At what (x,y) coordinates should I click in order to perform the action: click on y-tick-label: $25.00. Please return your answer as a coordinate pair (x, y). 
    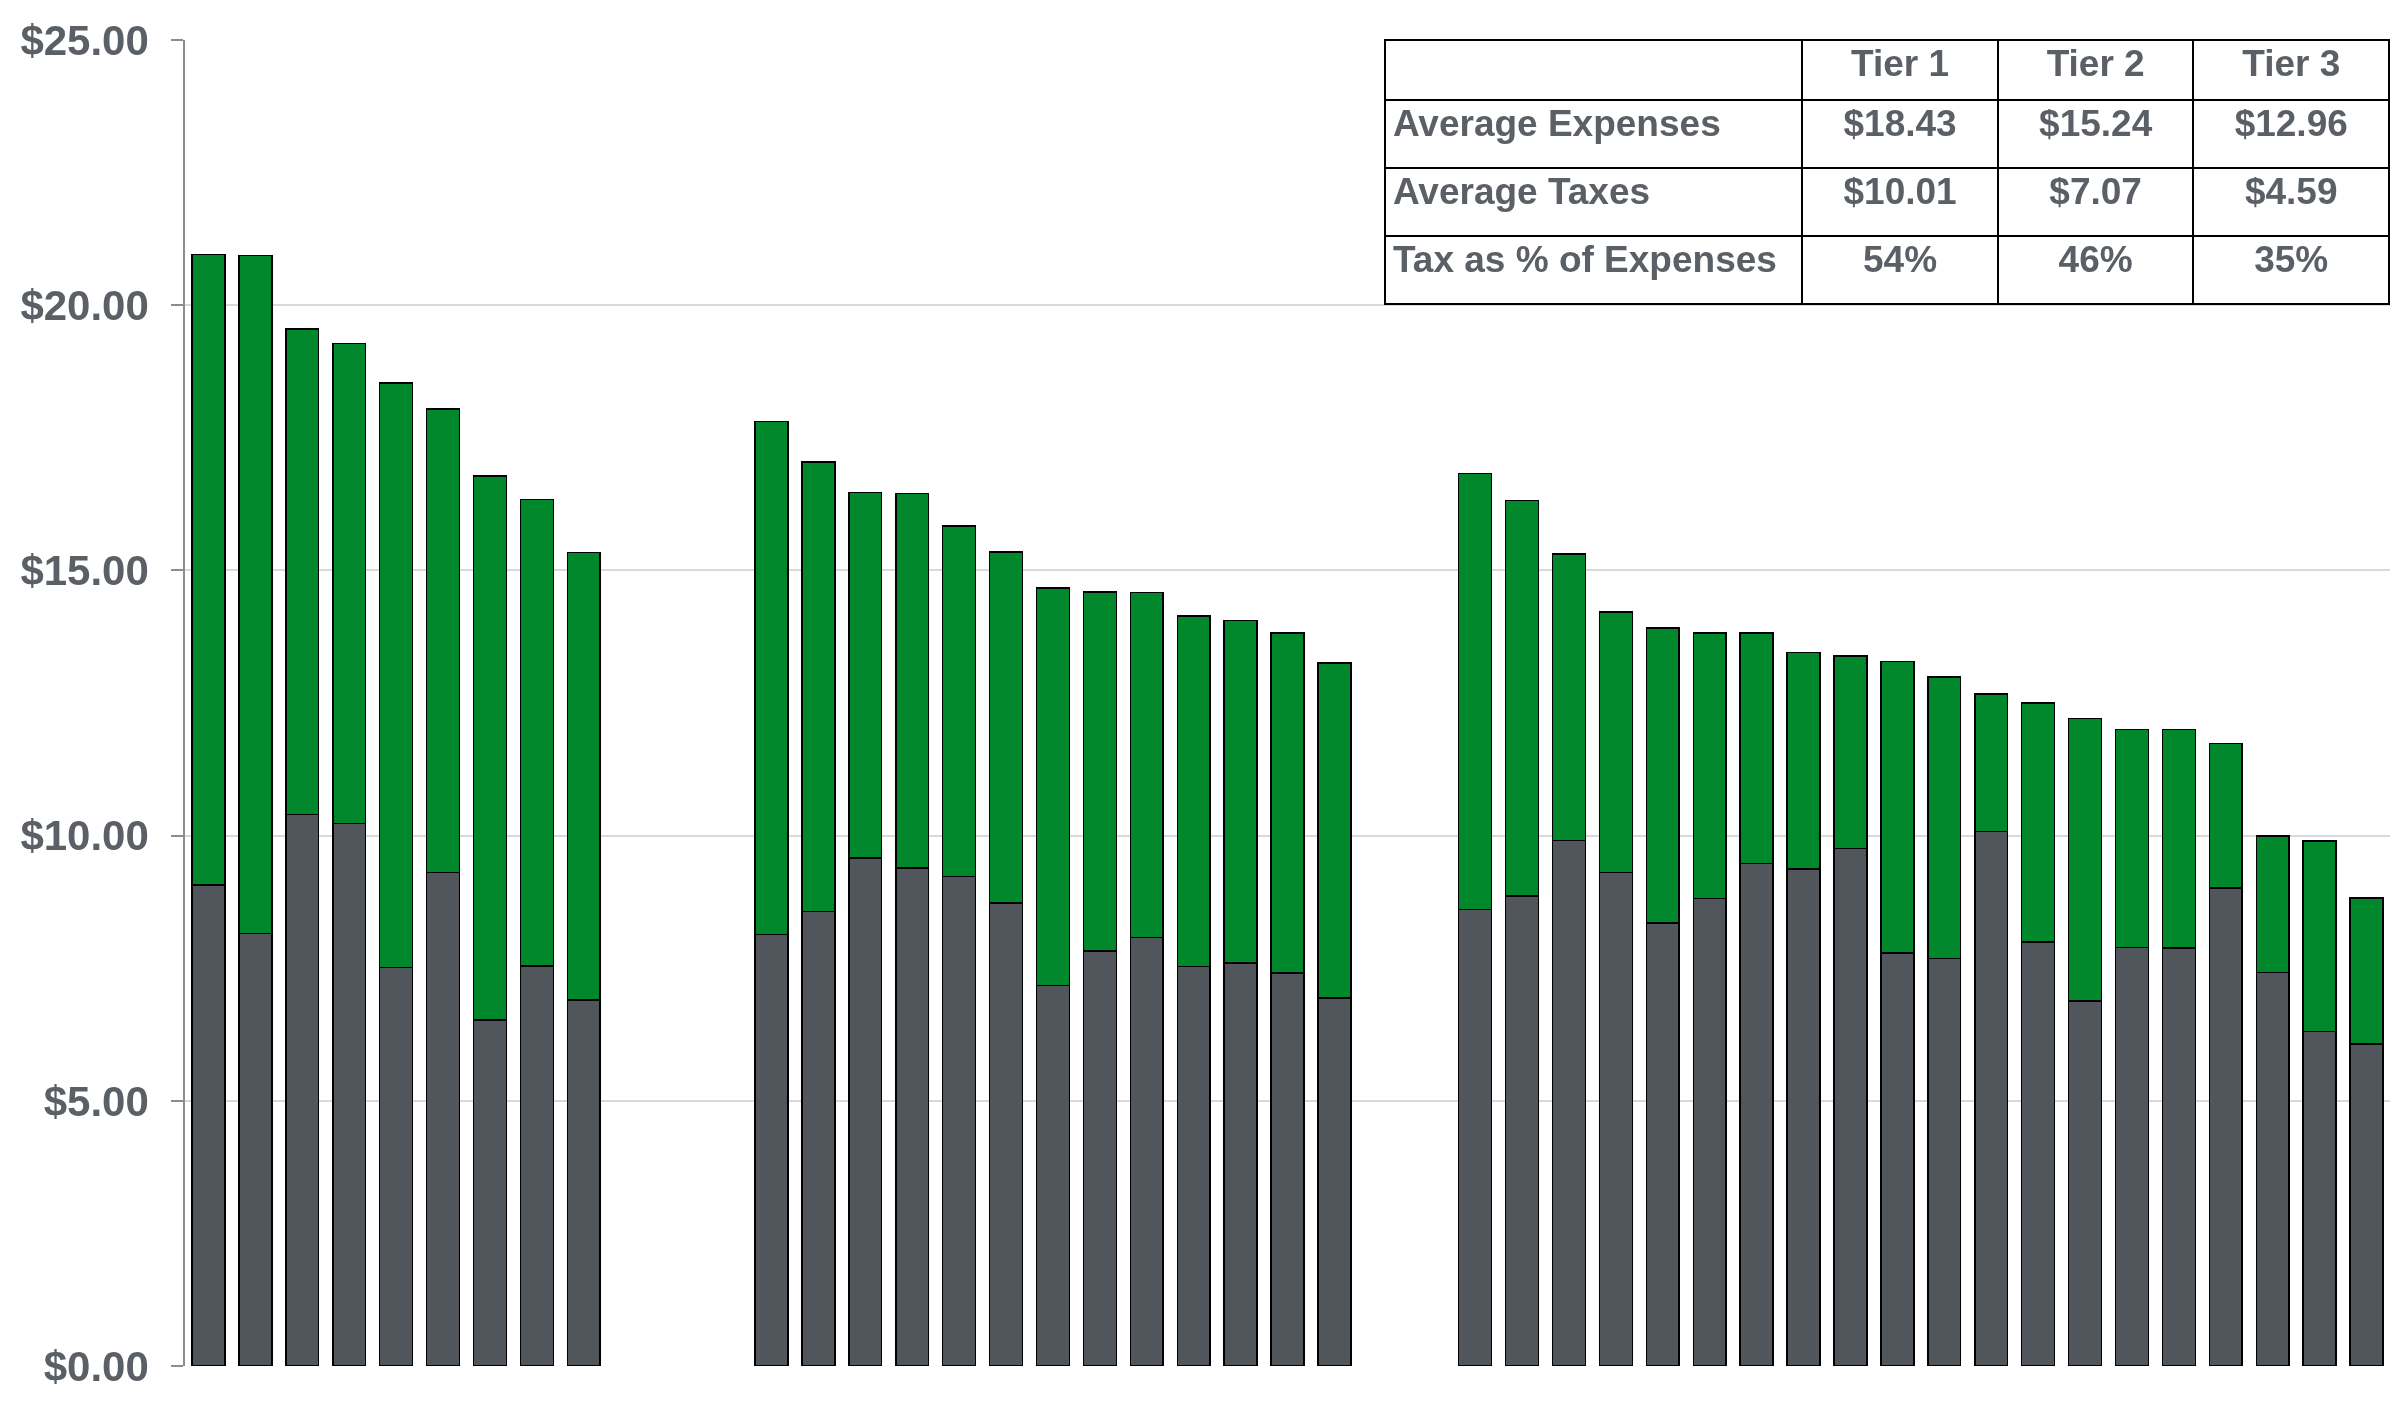
    Looking at the image, I should click on (84, 40).